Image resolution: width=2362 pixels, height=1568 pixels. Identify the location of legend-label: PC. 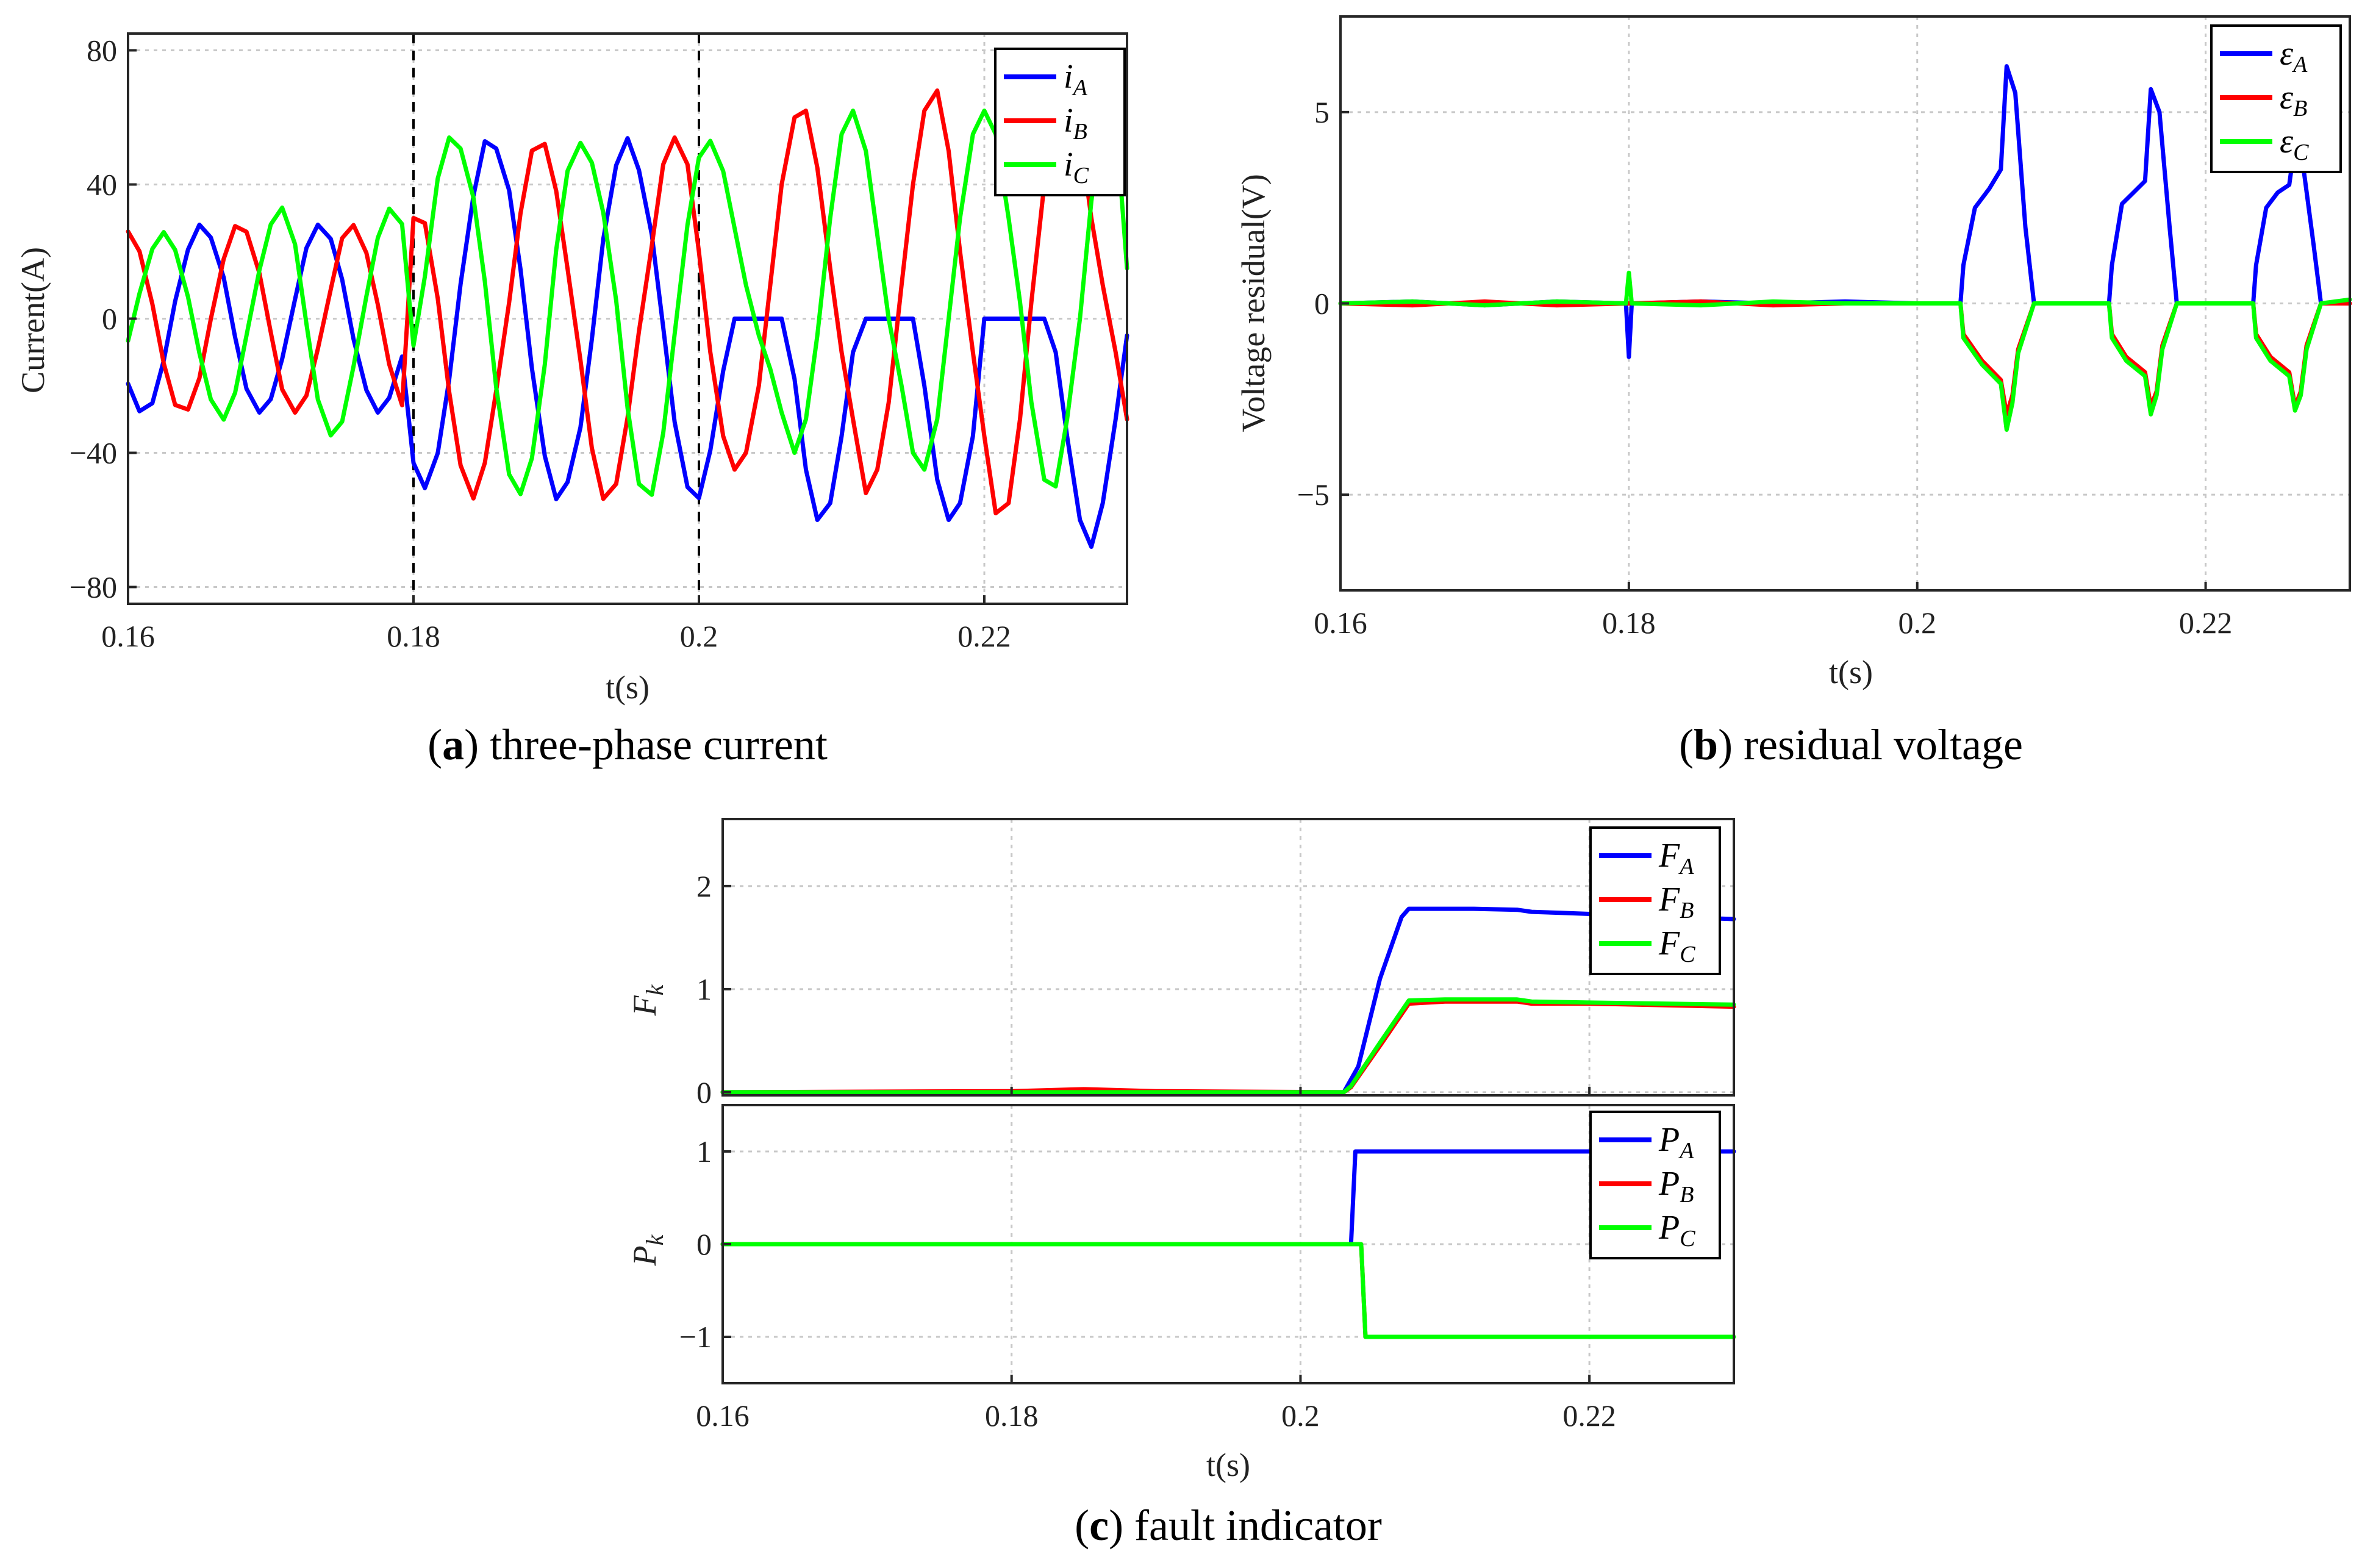
(1676, 1230).